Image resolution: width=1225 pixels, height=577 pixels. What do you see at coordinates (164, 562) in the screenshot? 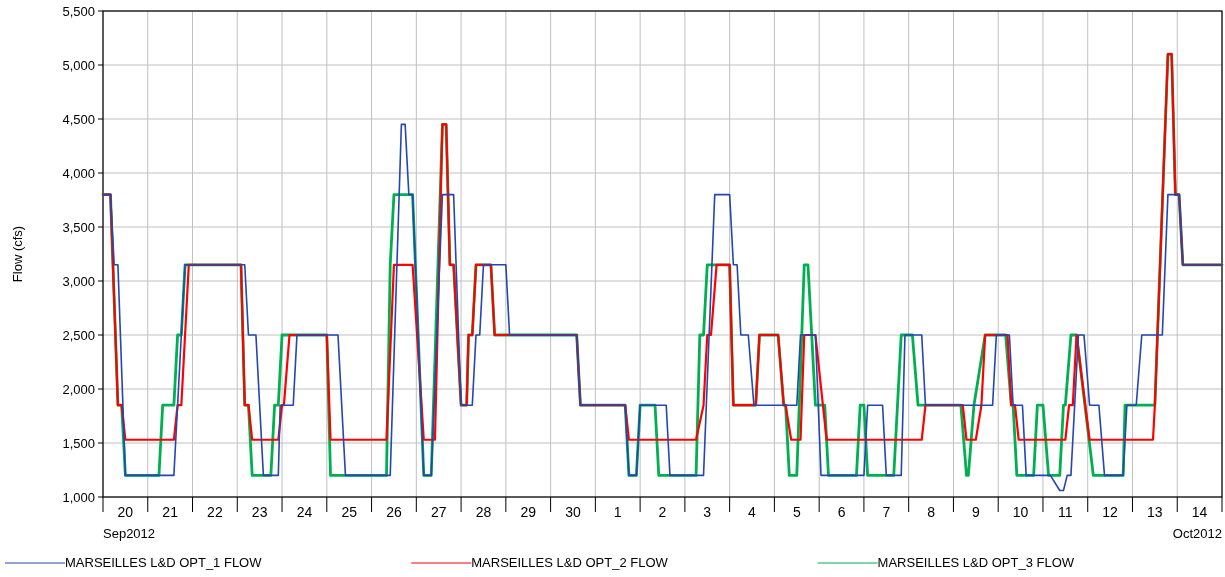
I see `legend-label: MARSEILLES L&D OPT_1 FLOW` at bounding box center [164, 562].